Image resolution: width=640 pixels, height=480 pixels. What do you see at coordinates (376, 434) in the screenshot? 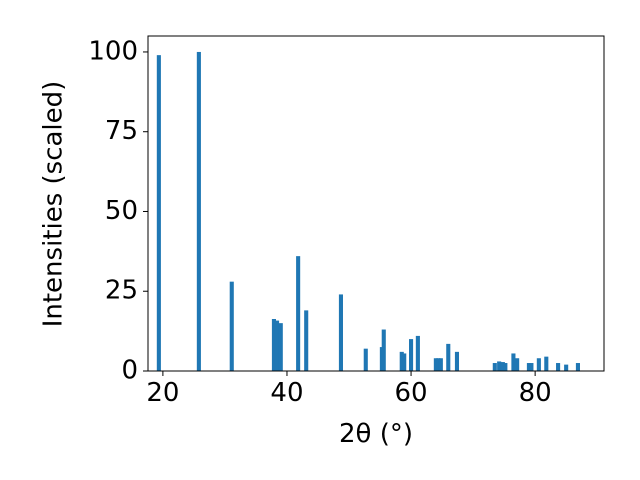
I see `x-axis-label: 2θ (°)` at bounding box center [376, 434].